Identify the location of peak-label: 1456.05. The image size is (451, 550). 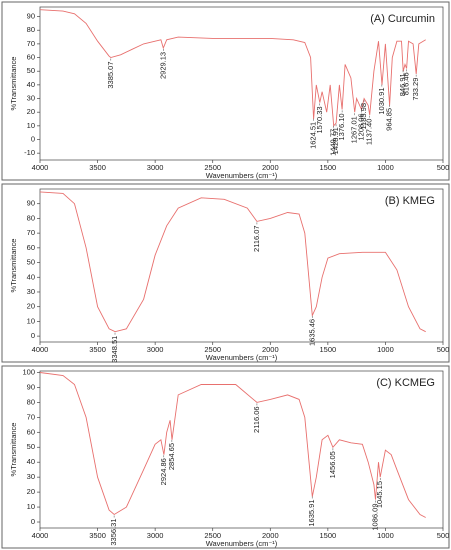
(332, 464).